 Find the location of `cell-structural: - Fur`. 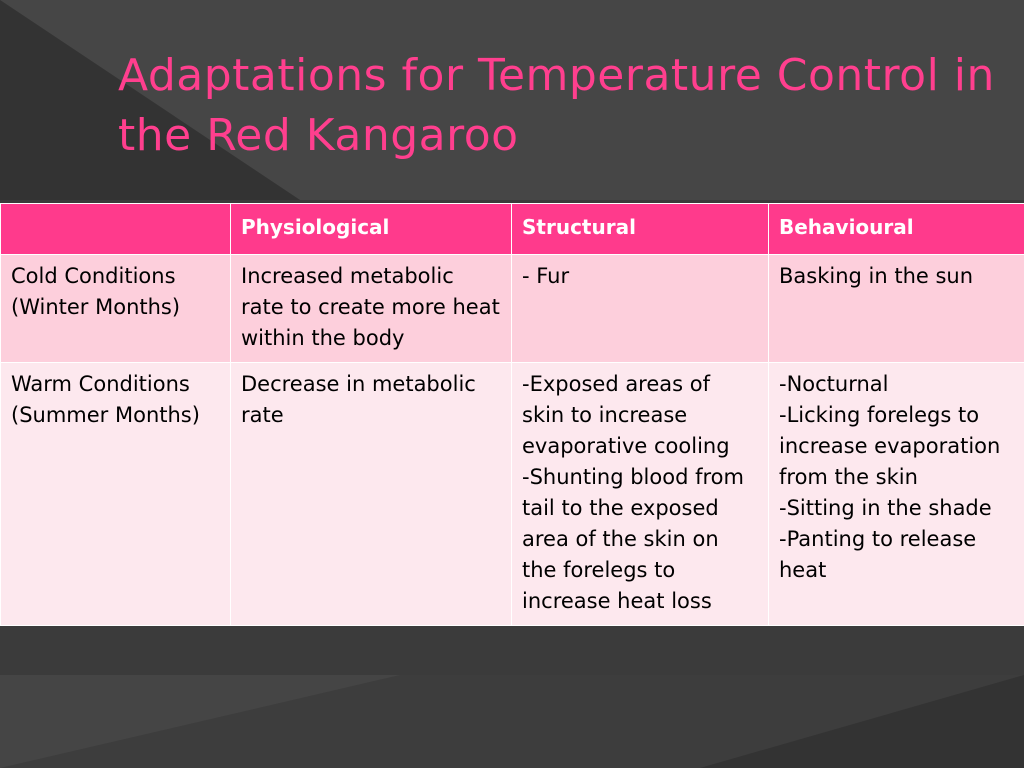

cell-structural: - Fur is located at coordinates (640, 308).